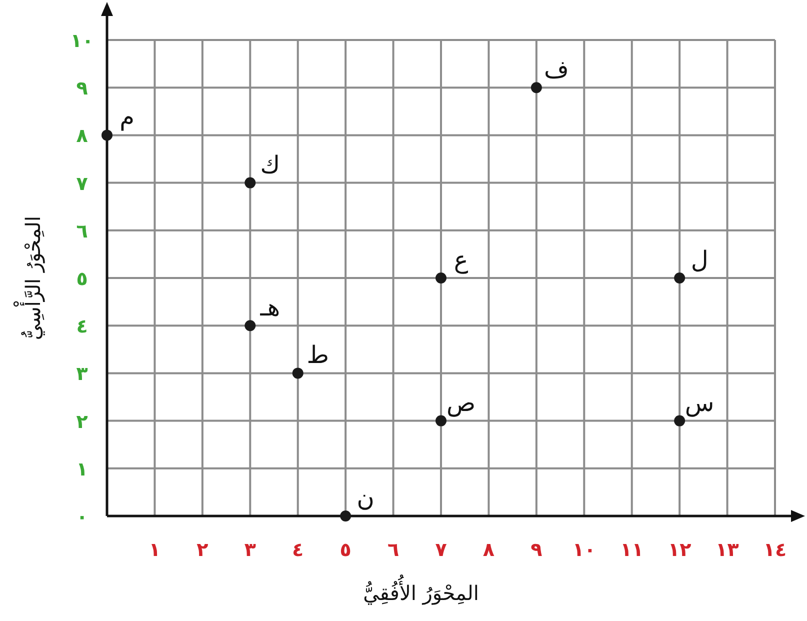  Describe the element at coordinates (82, 421) in the screenshot. I see `y-tick-label: ٢` at that location.